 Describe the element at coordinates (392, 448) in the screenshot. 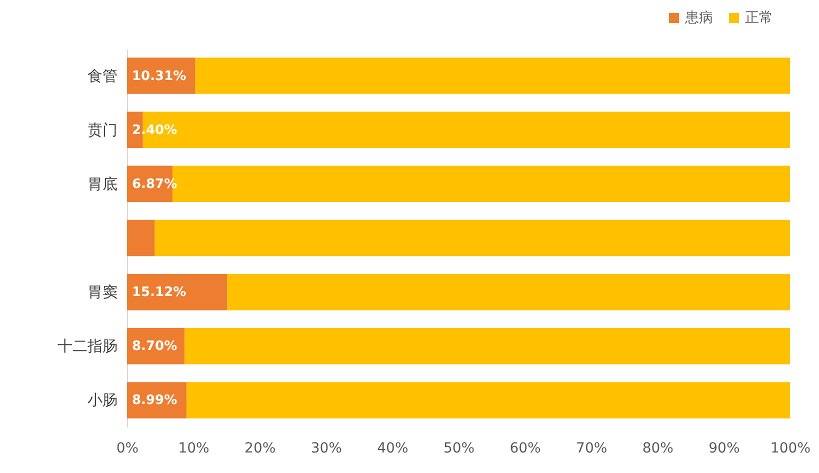

I see `x-tick-label: 40%` at that location.